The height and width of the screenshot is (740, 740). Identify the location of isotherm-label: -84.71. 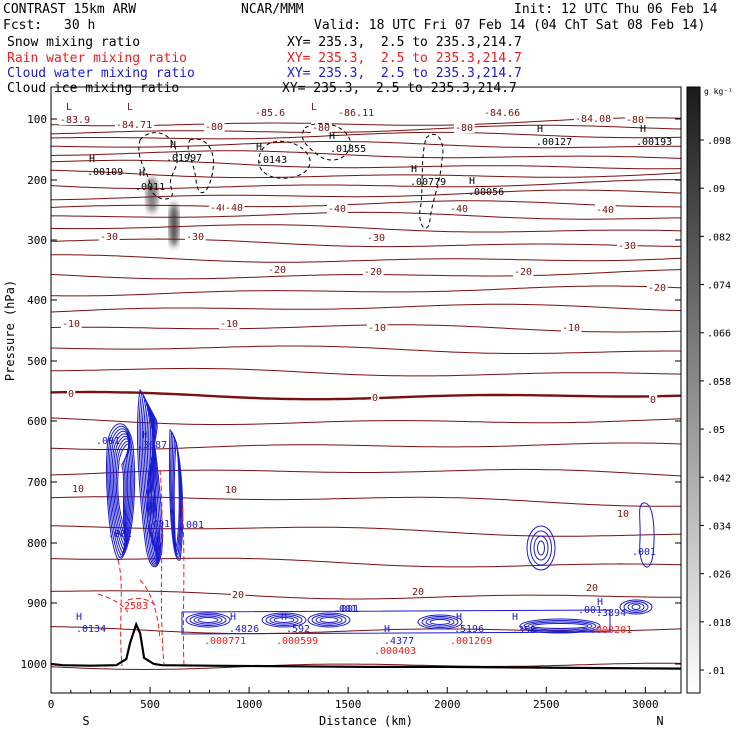
(134, 125).